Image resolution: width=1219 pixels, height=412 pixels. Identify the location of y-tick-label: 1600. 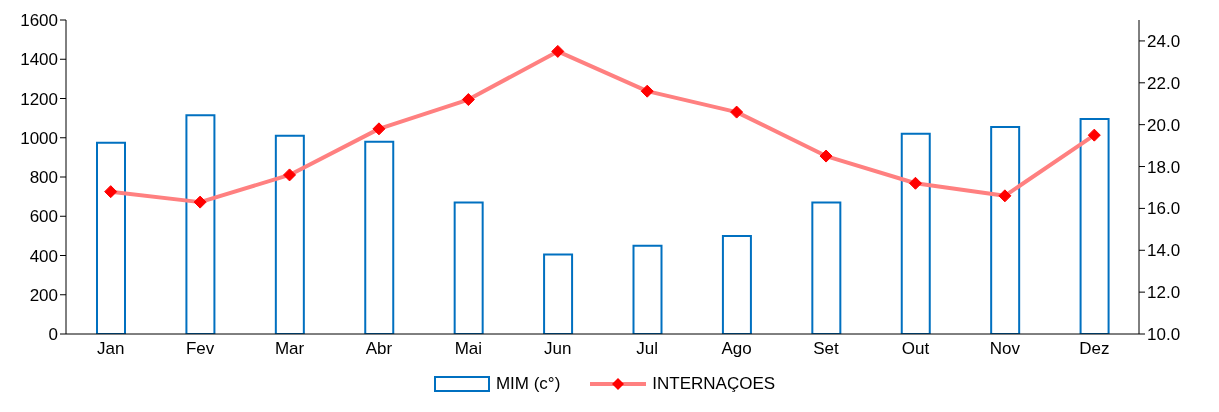
(39, 21).